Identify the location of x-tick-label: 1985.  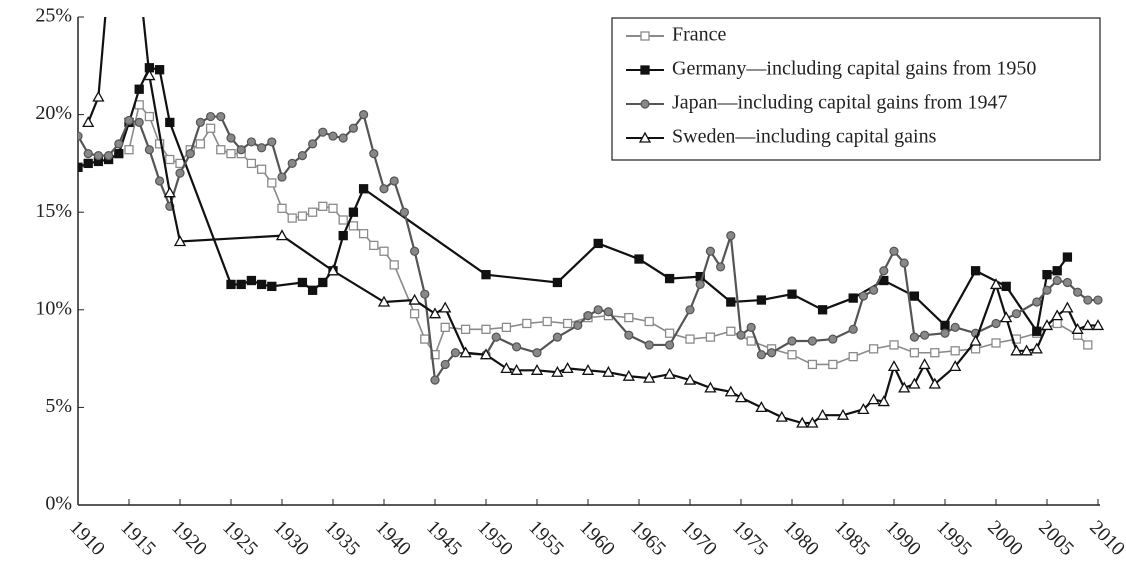
(852, 538).